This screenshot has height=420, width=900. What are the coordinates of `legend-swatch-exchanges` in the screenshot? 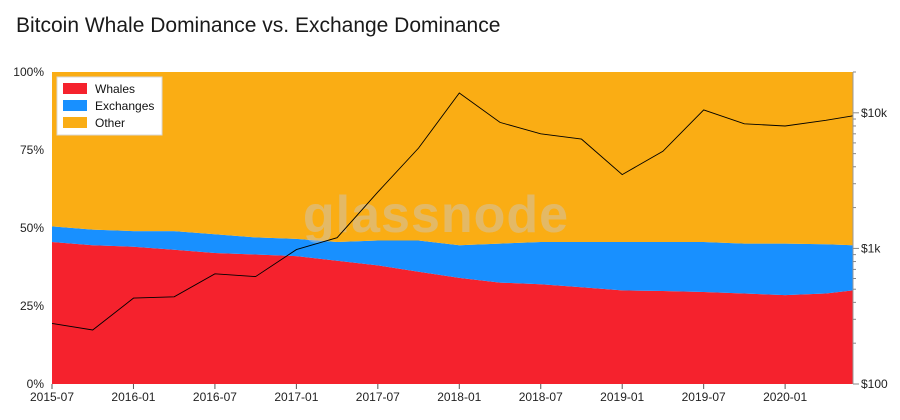 It's located at (75, 105).